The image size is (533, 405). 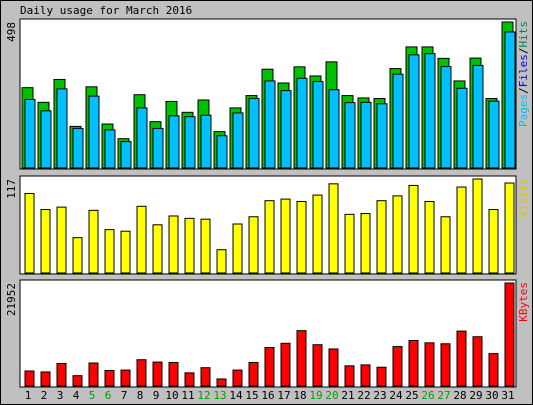 What do you see at coordinates (315, 395) in the screenshot?
I see `x-tick-label-day-19: 19` at bounding box center [315, 395].